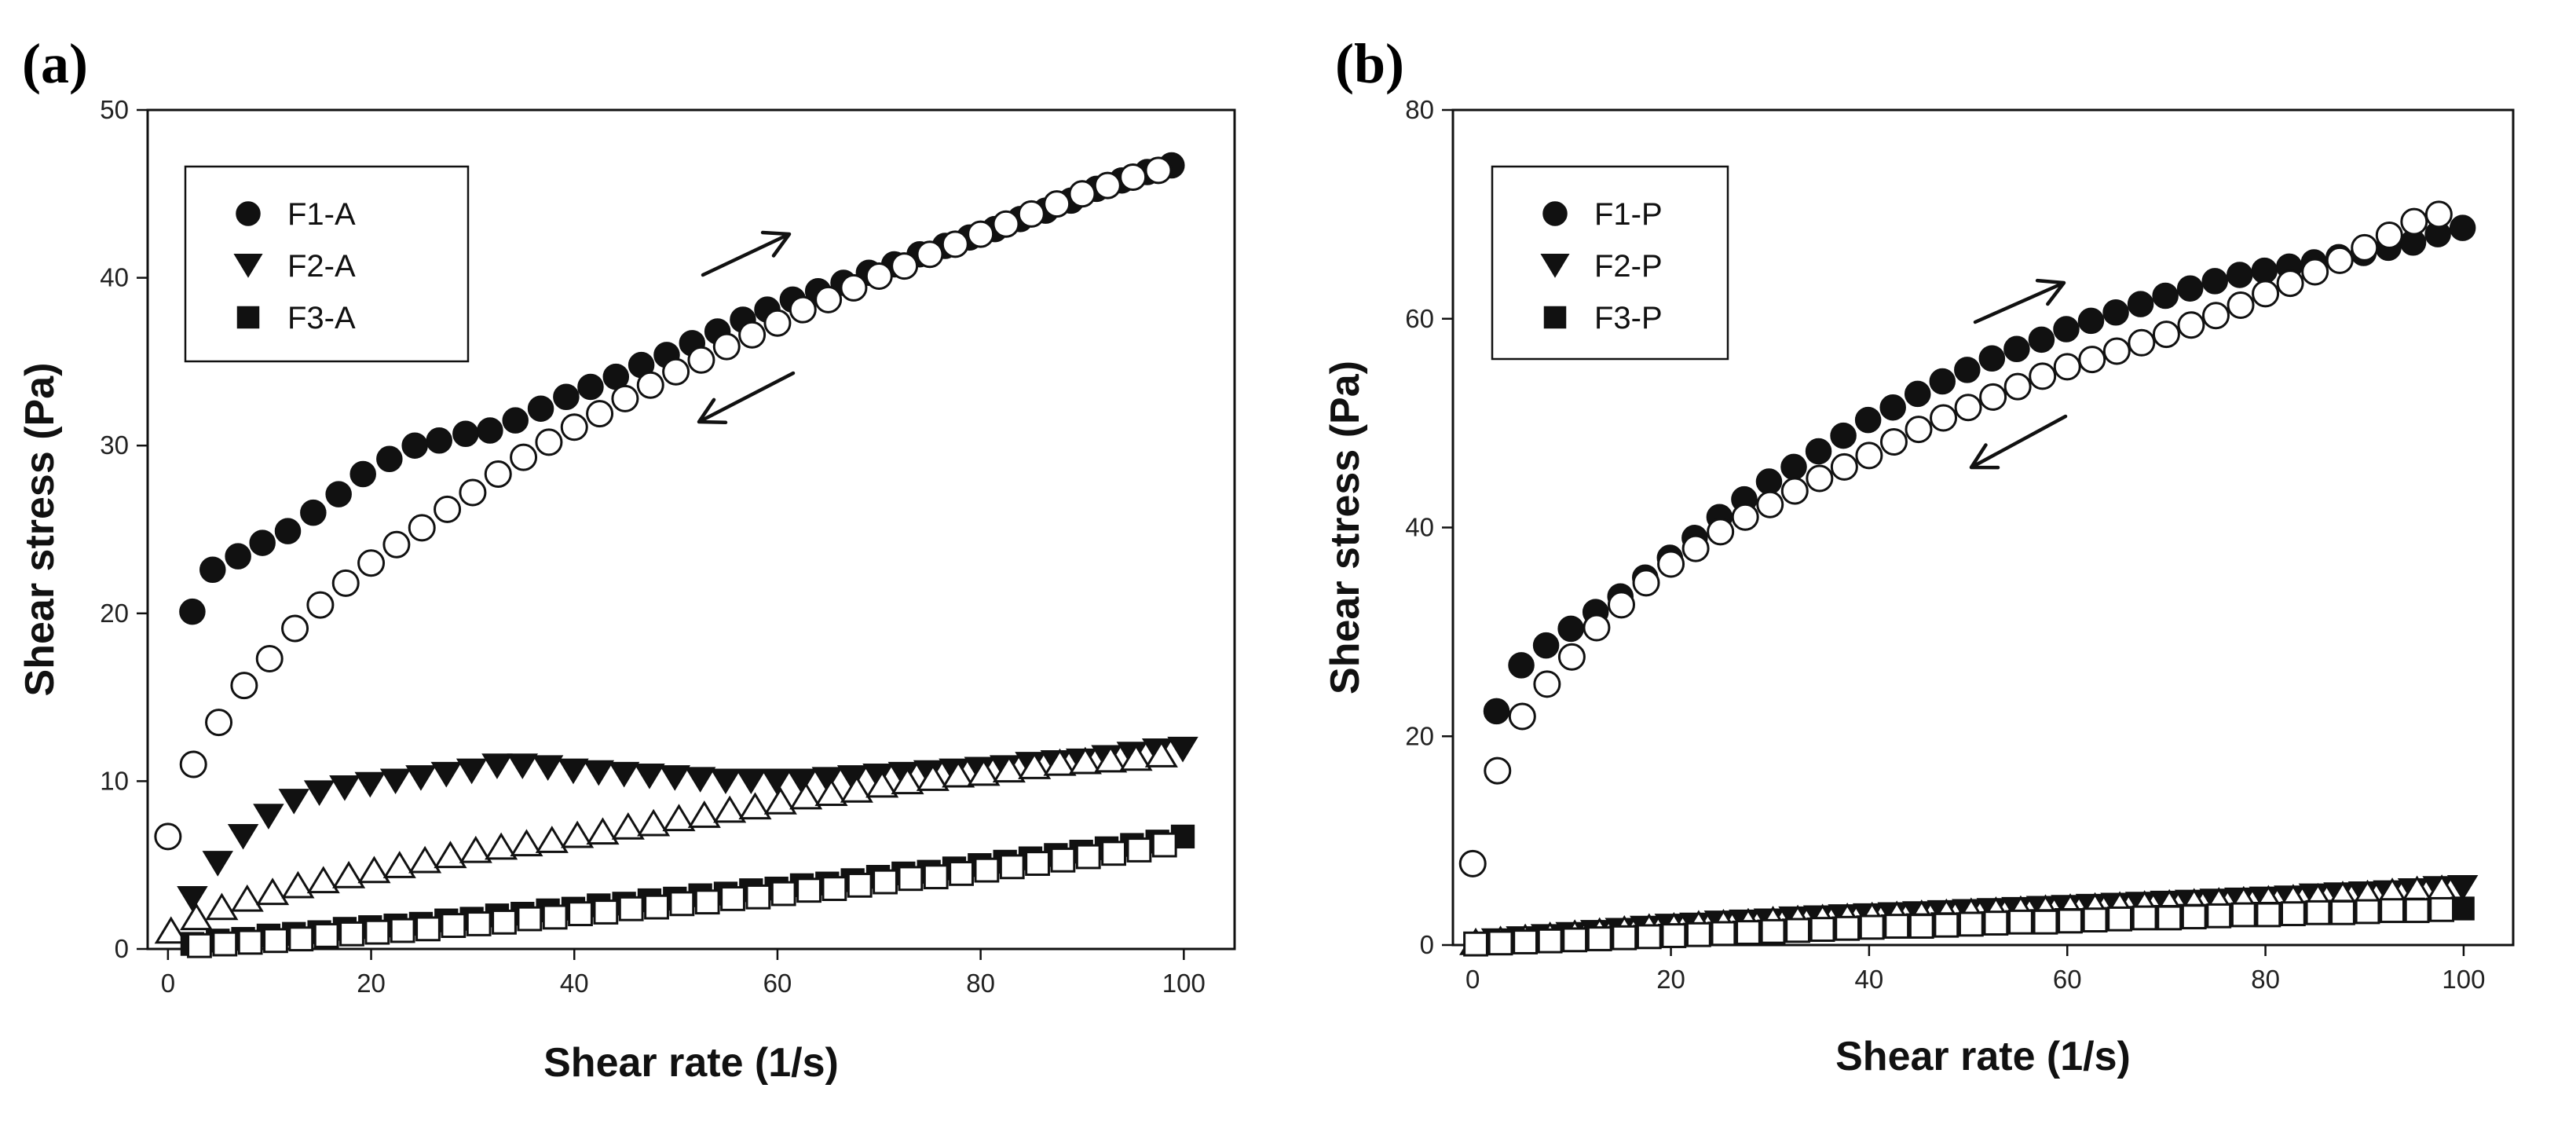  I want to click on y-tick-label: 10, so click(115, 780).